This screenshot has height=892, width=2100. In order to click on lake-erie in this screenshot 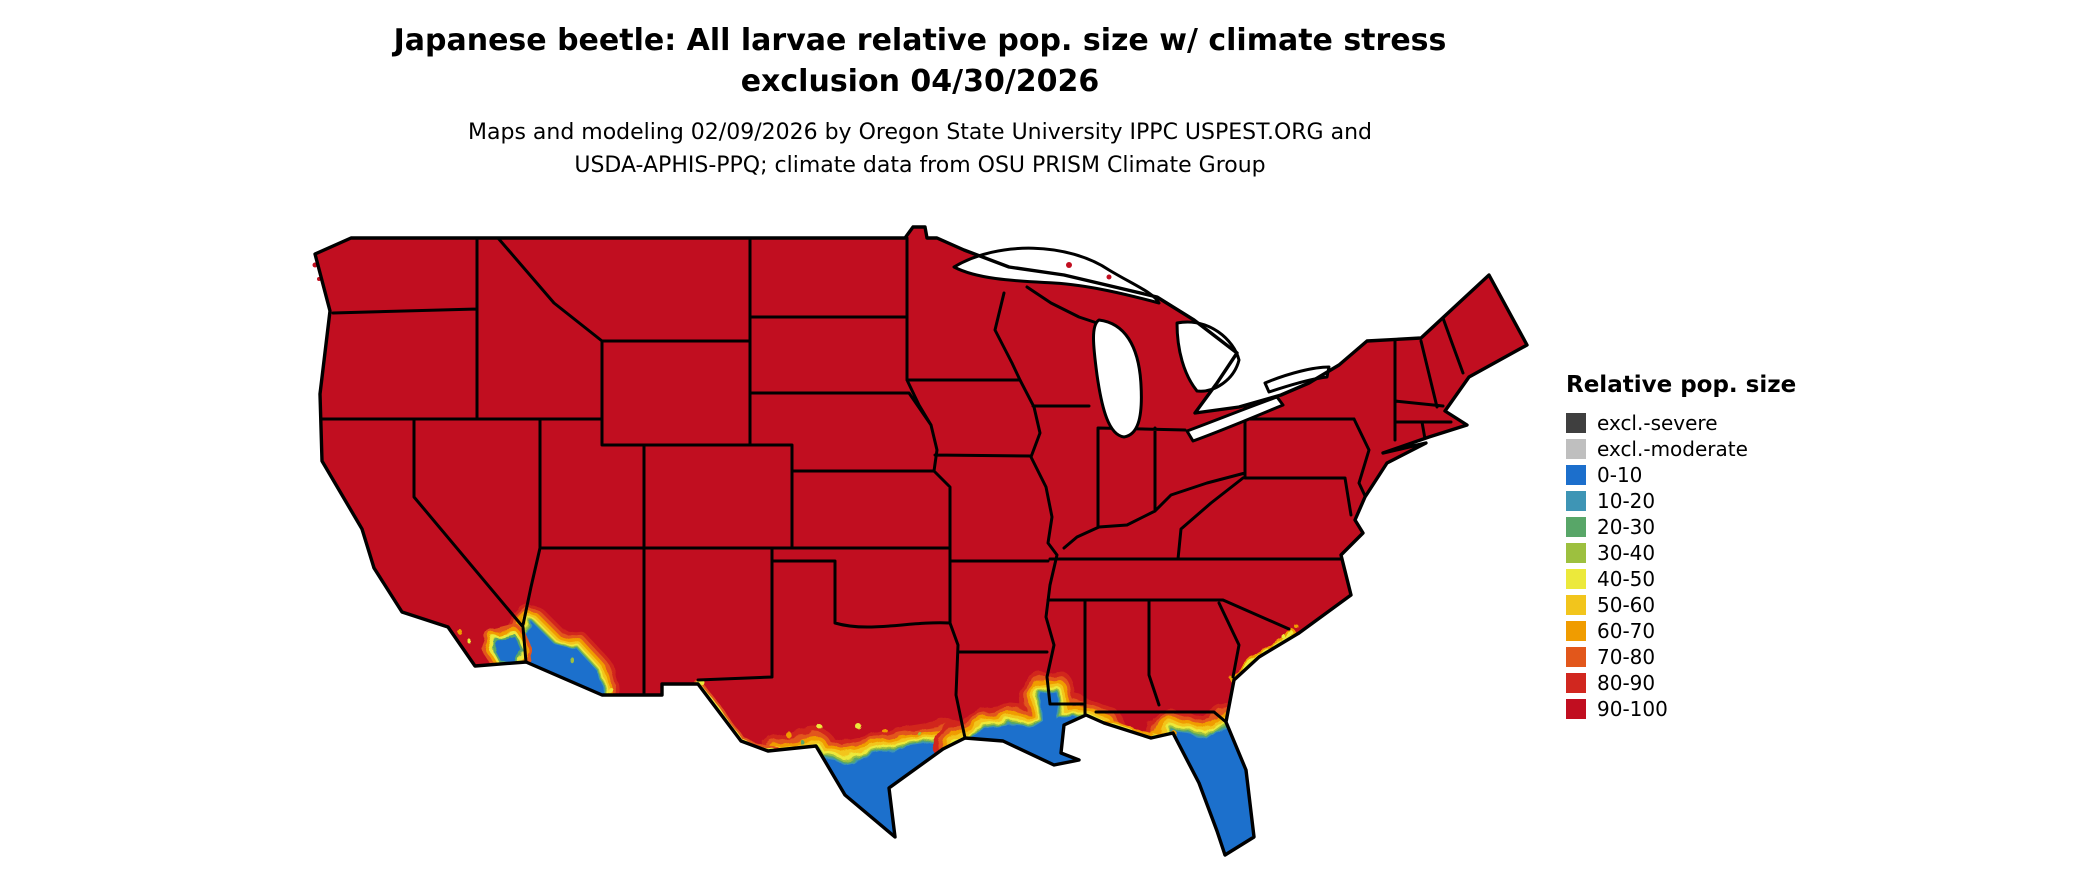, I will do `click(1235, 419)`.